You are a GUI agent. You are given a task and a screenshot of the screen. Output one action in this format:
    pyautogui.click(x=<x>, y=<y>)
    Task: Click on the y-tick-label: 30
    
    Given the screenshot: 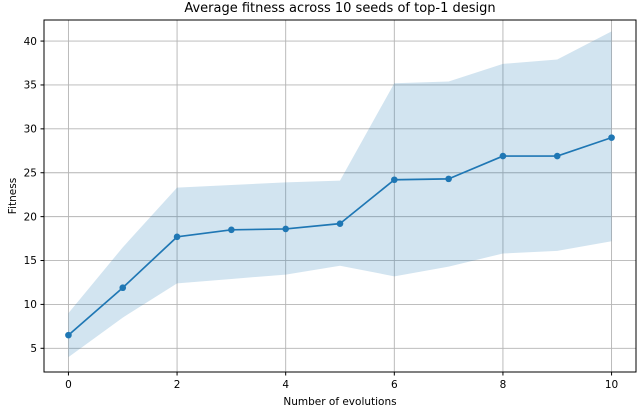 What is the action you would take?
    pyautogui.click(x=30, y=130)
    